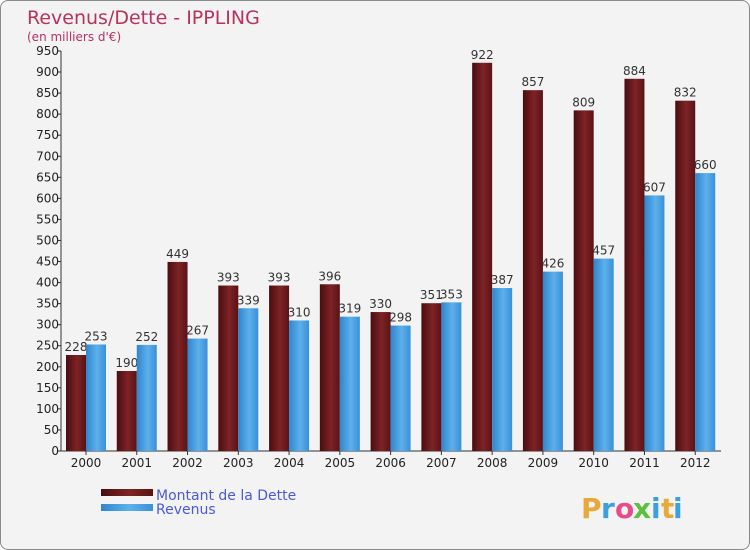 This screenshot has height=550, width=750. What do you see at coordinates (644, 463) in the screenshot?
I see `x-tick-label: 2011` at bounding box center [644, 463].